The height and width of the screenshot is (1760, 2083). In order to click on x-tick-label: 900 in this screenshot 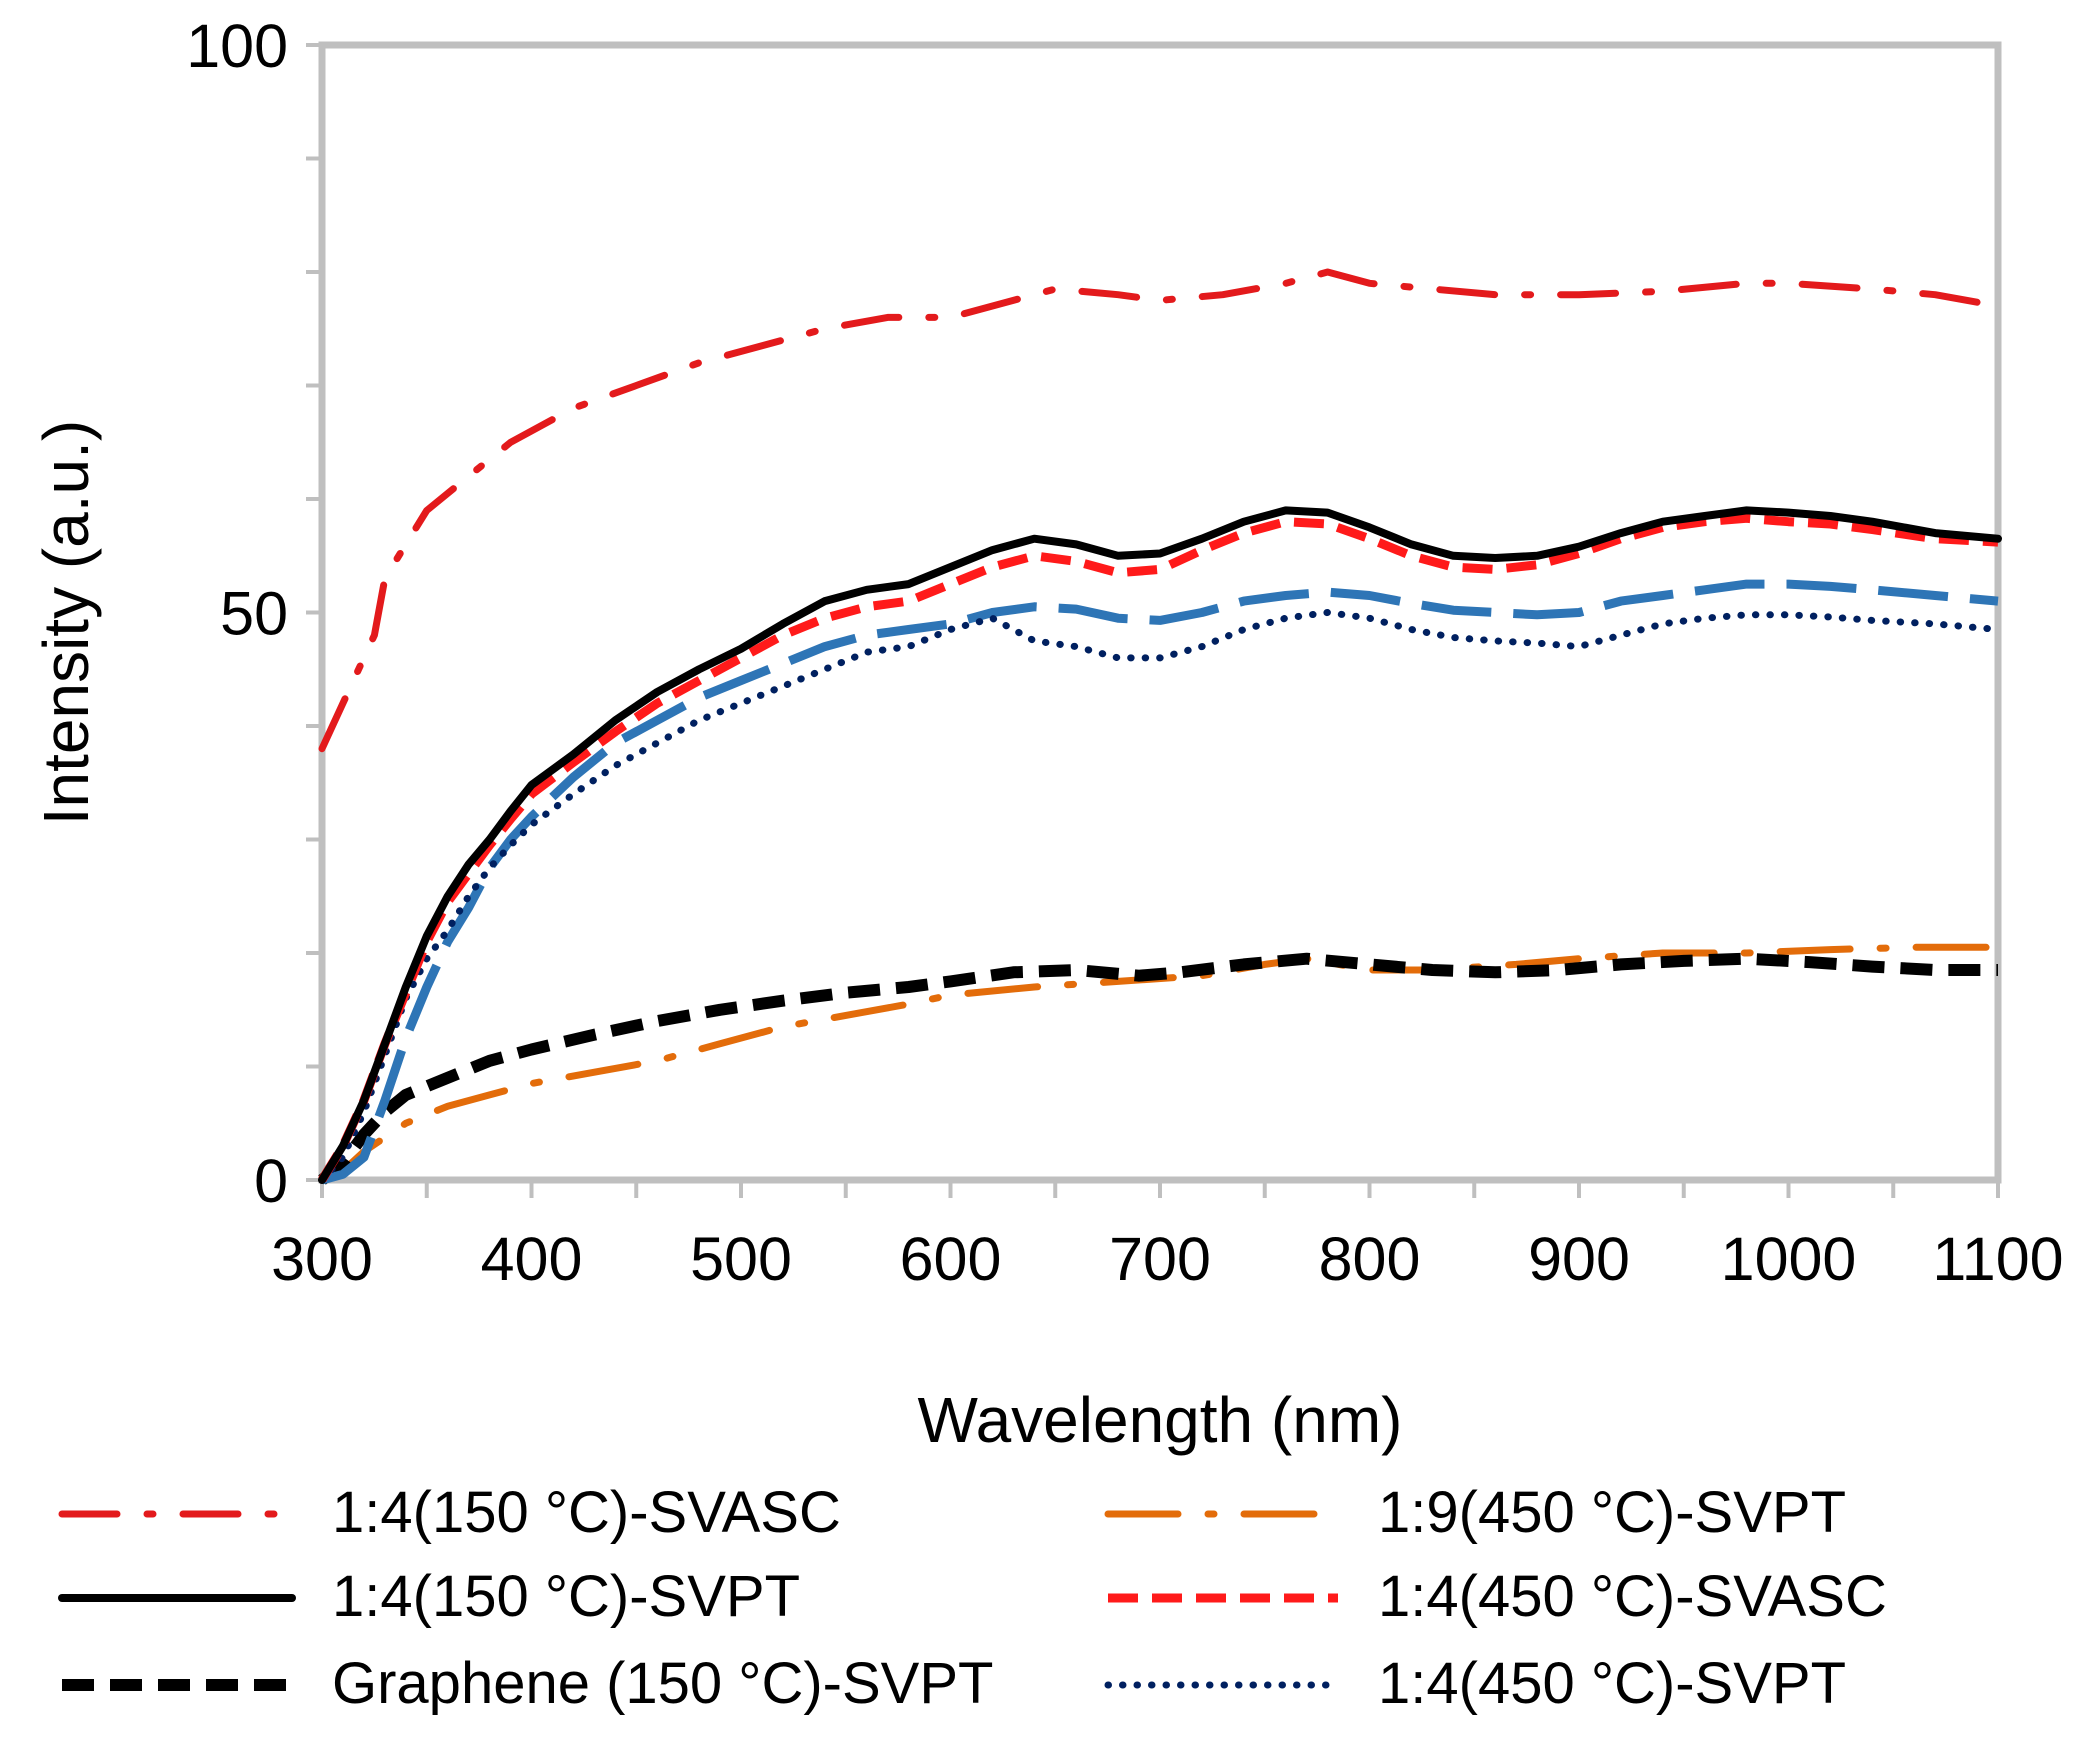, I will do `click(1579, 1259)`.